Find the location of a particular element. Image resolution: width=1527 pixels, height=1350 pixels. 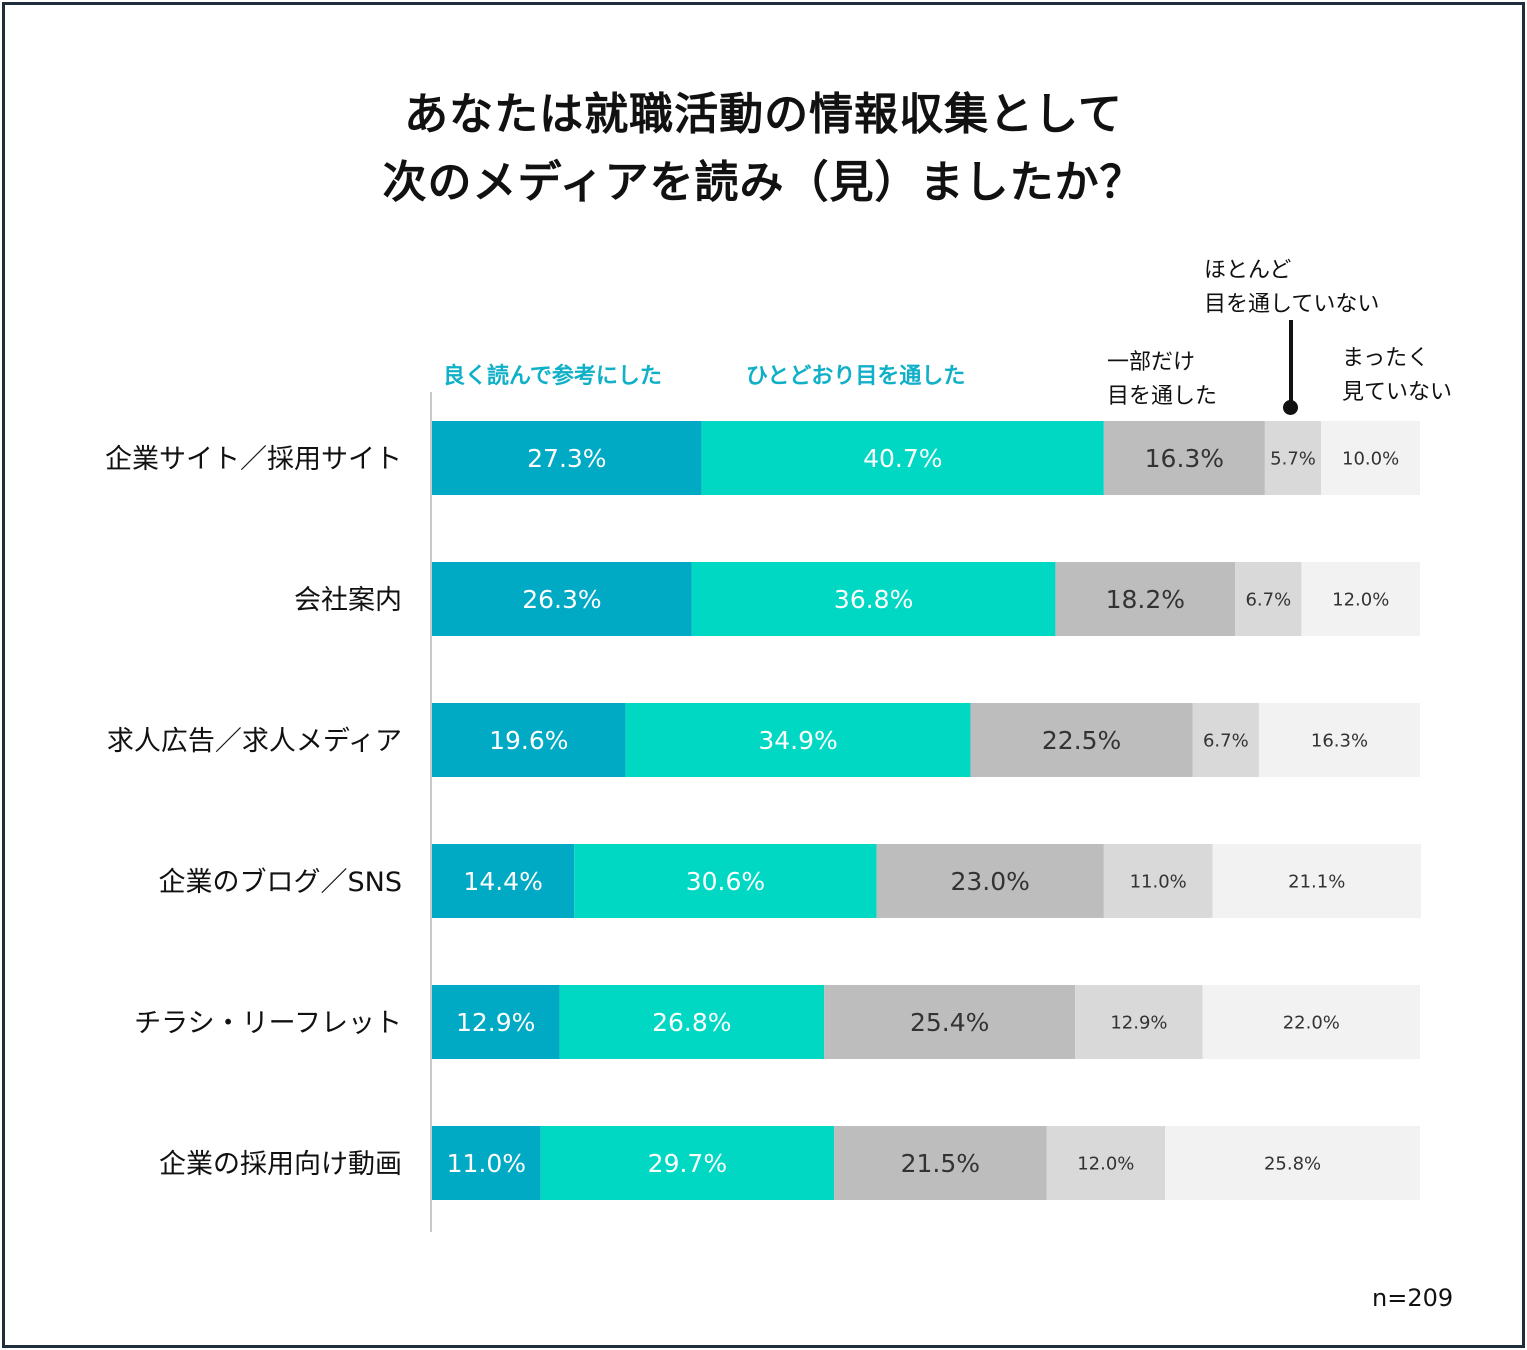

data-label: 10.0% is located at coordinates (1370, 458).